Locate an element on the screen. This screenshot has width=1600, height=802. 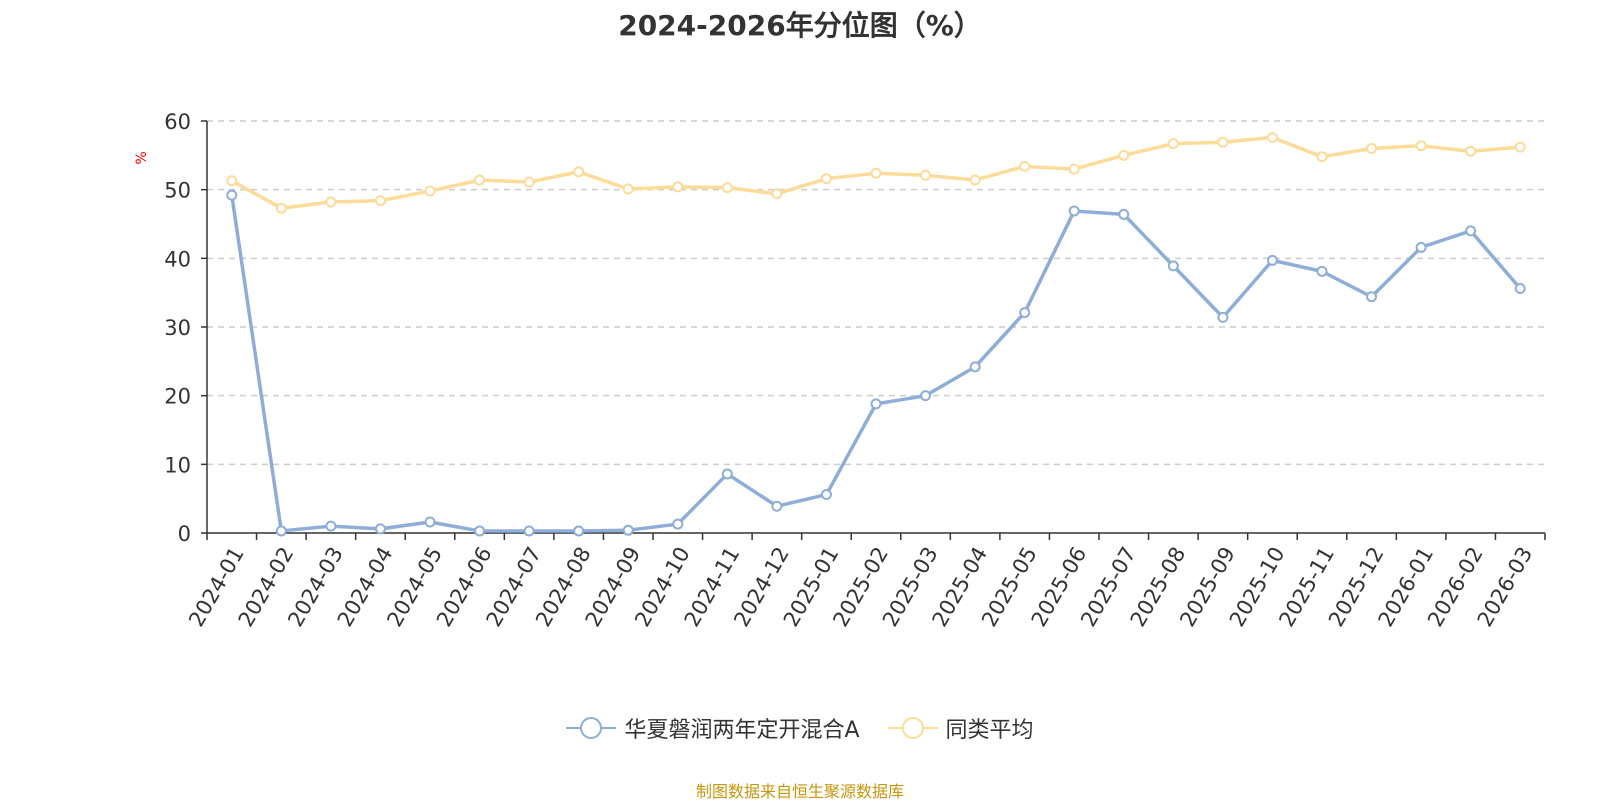
y-tick-label: 60 is located at coordinates (177, 122).